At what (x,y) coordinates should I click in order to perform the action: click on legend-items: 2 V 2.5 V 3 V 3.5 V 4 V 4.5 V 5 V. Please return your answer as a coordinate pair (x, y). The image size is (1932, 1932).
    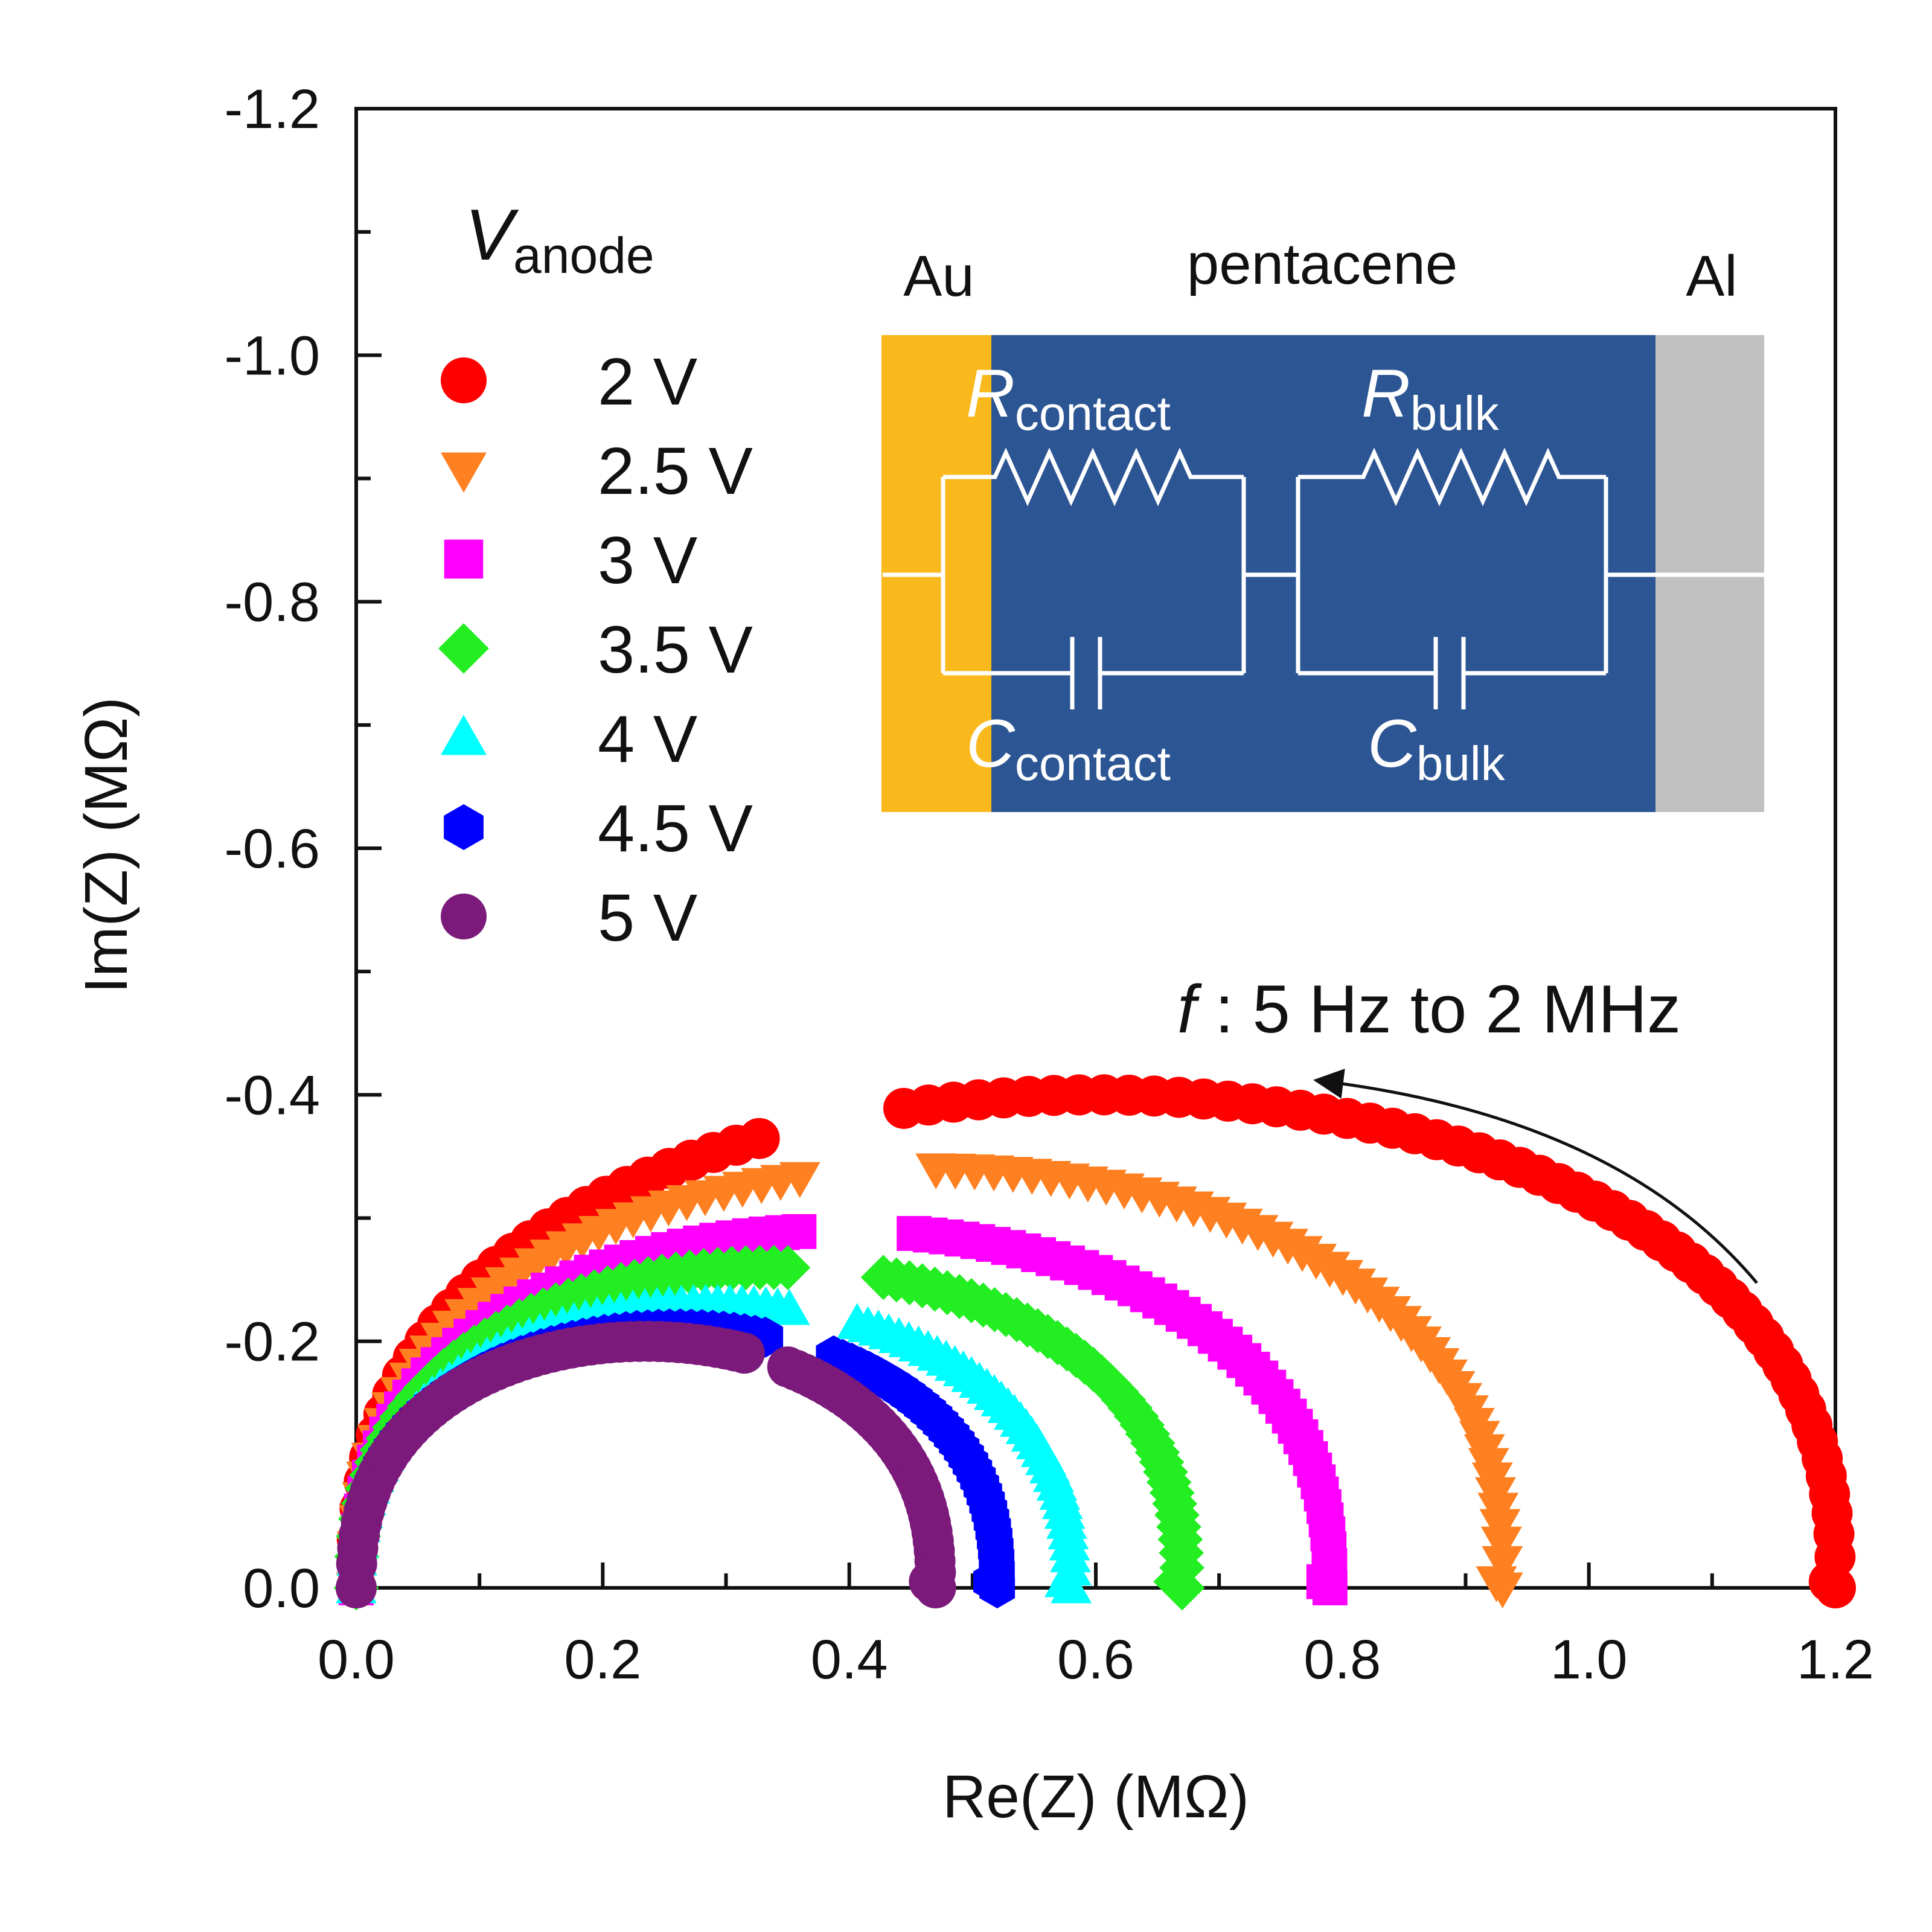
    Looking at the image, I should click on (595, 650).